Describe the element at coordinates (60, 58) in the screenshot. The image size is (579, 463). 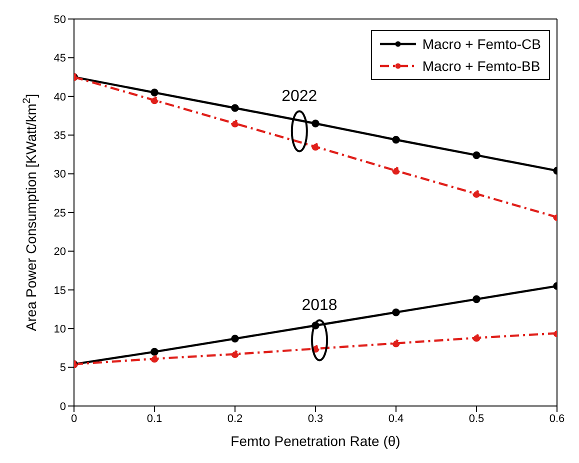
I see `y-tick-label: 45` at that location.